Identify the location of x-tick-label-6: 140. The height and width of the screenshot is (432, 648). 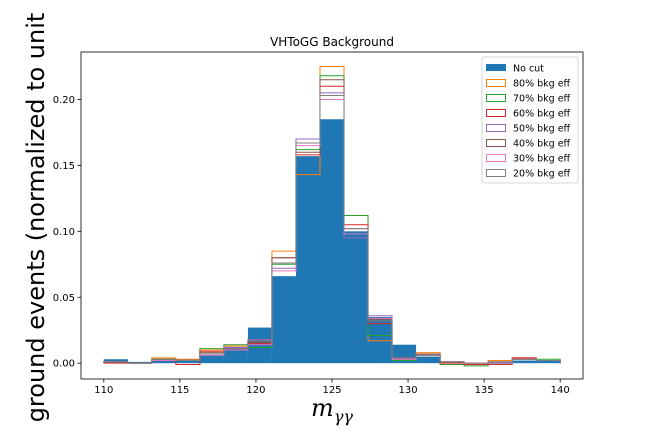
(560, 390).